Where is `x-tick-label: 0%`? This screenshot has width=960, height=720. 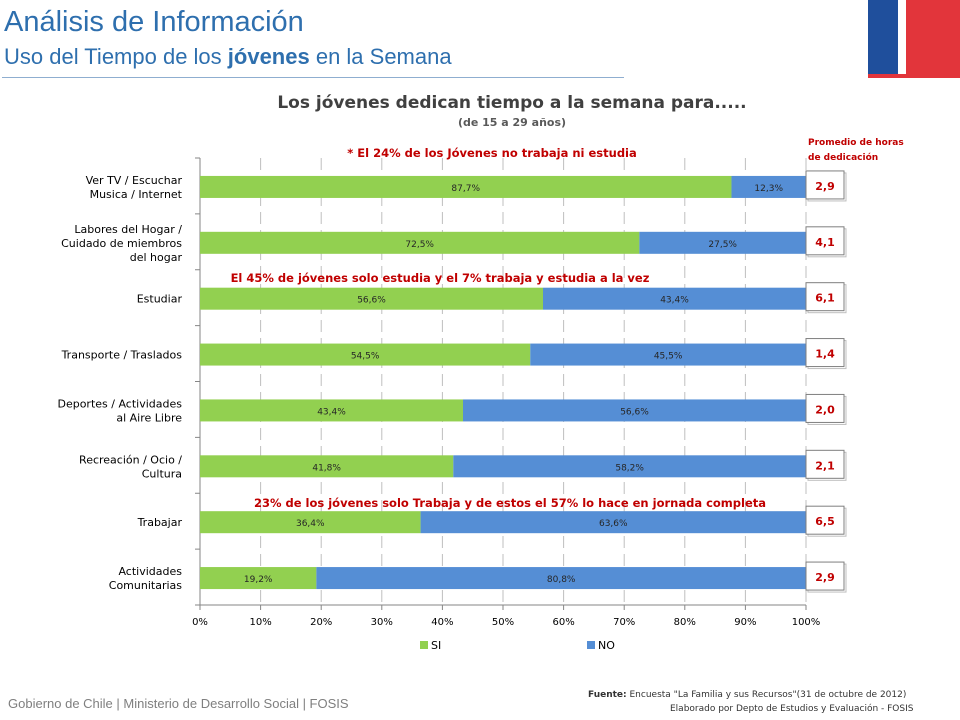
x-tick-label: 0% is located at coordinates (200, 622).